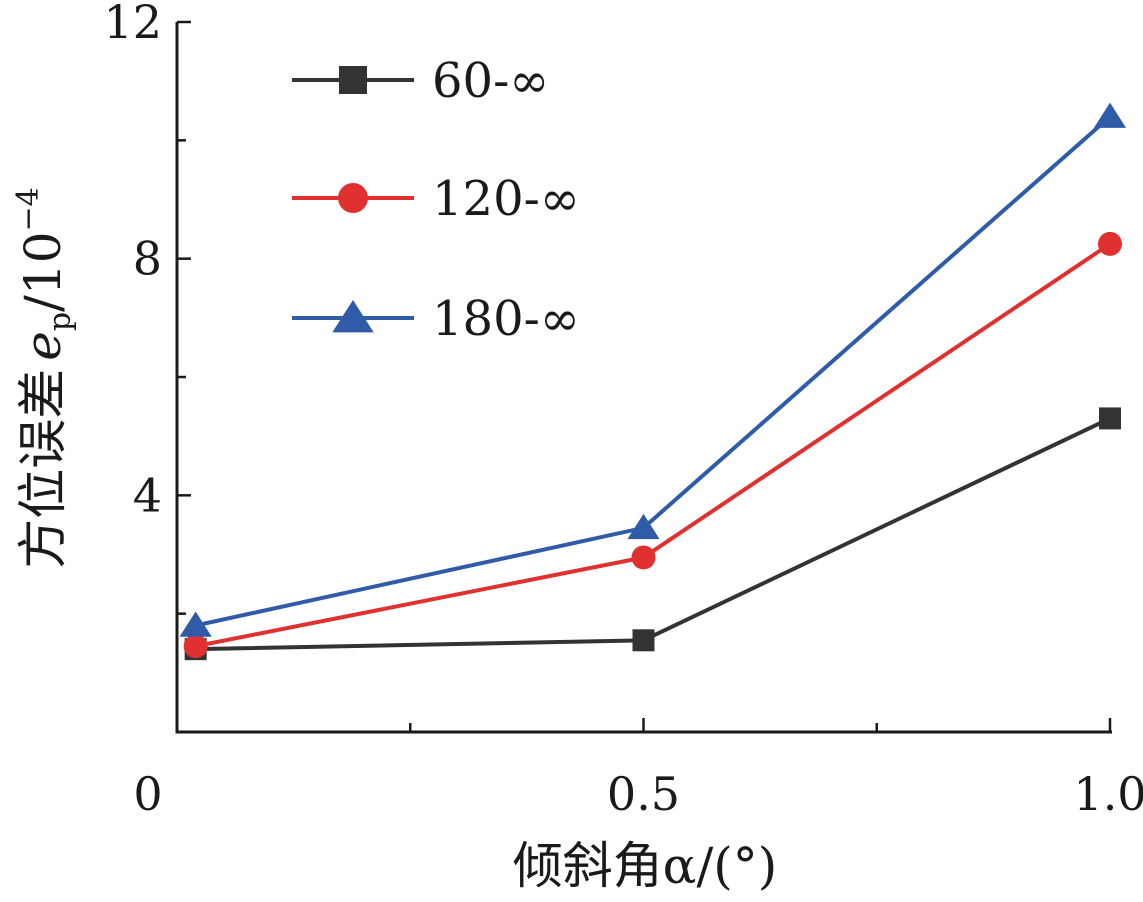  Describe the element at coordinates (43, 469) in the screenshot. I see `y-axis-title-prefix: 方位误差` at that location.